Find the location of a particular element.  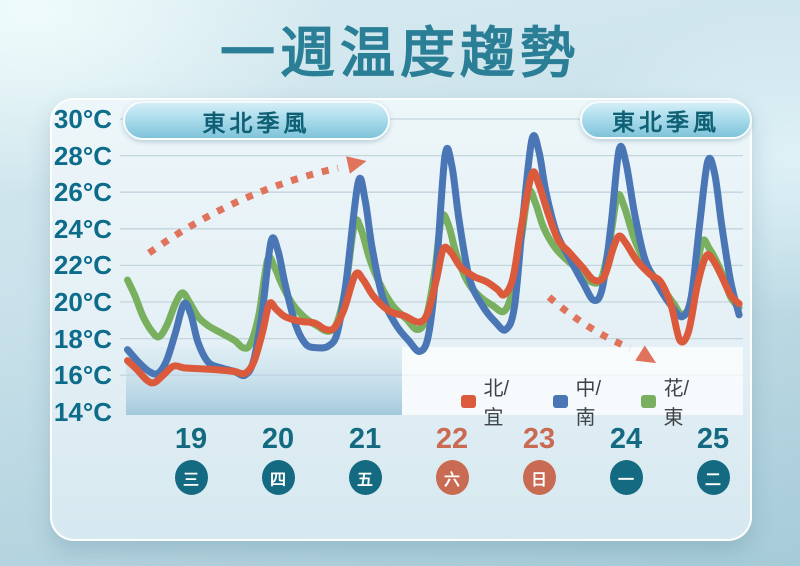

day-column-25: 25 二 is located at coordinates (713, 459).